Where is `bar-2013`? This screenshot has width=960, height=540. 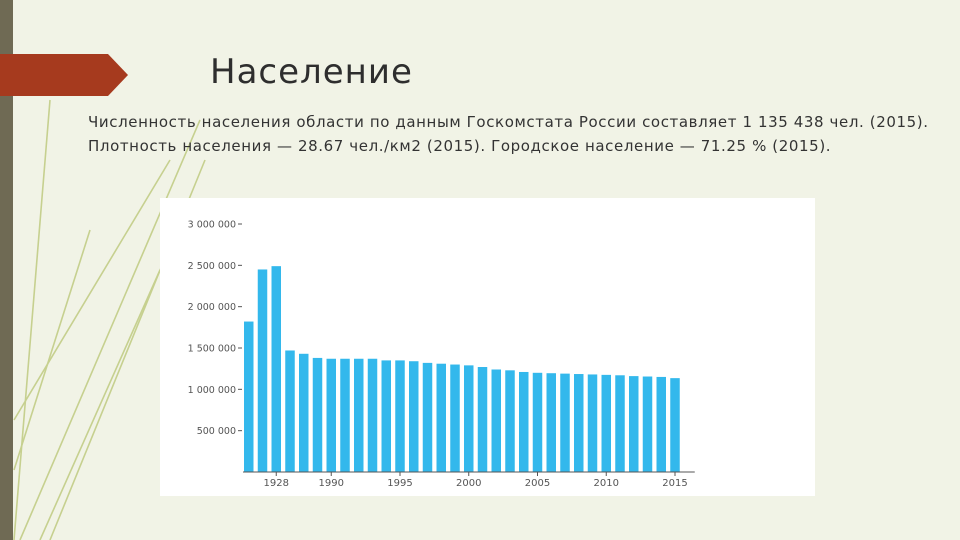
bar-2013 is located at coordinates (647, 424).